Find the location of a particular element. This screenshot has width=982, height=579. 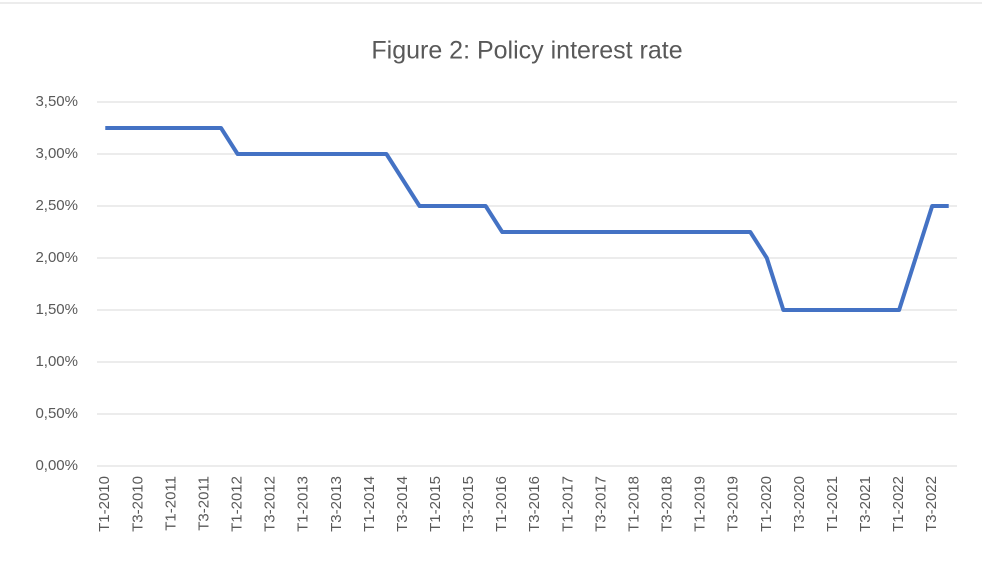

x-tick-label: T1-2018 is located at coordinates (633, 504).